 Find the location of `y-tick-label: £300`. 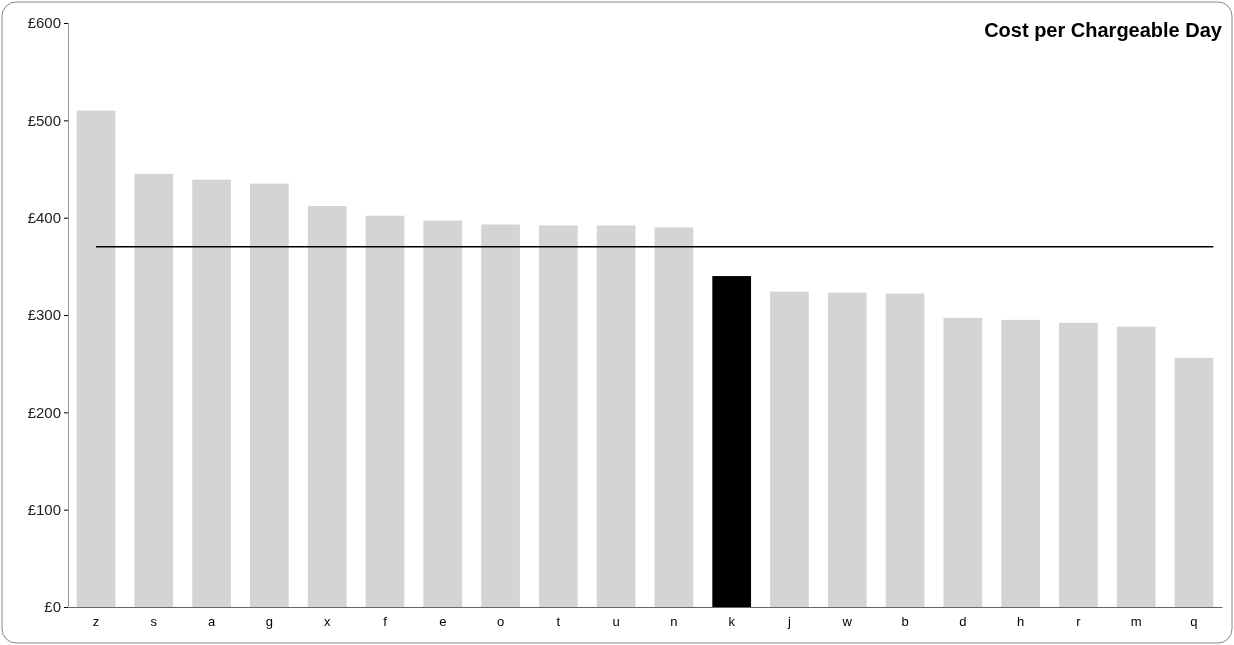

y-tick-label: £300 is located at coordinates (44, 315).